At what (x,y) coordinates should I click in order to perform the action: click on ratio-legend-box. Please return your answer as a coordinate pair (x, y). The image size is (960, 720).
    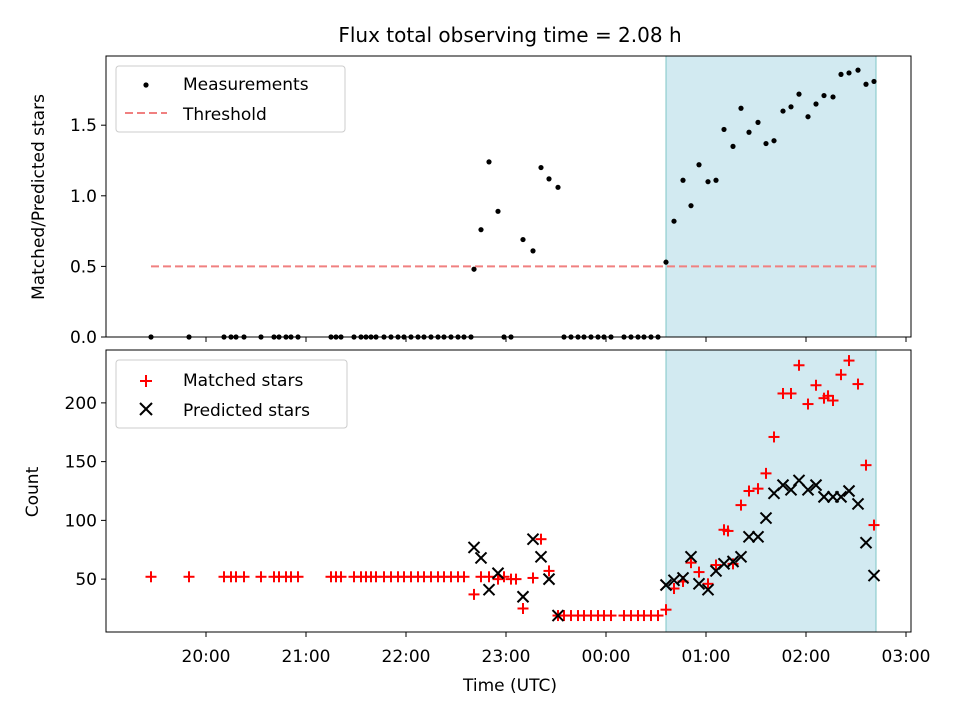
    Looking at the image, I should click on (230, 99).